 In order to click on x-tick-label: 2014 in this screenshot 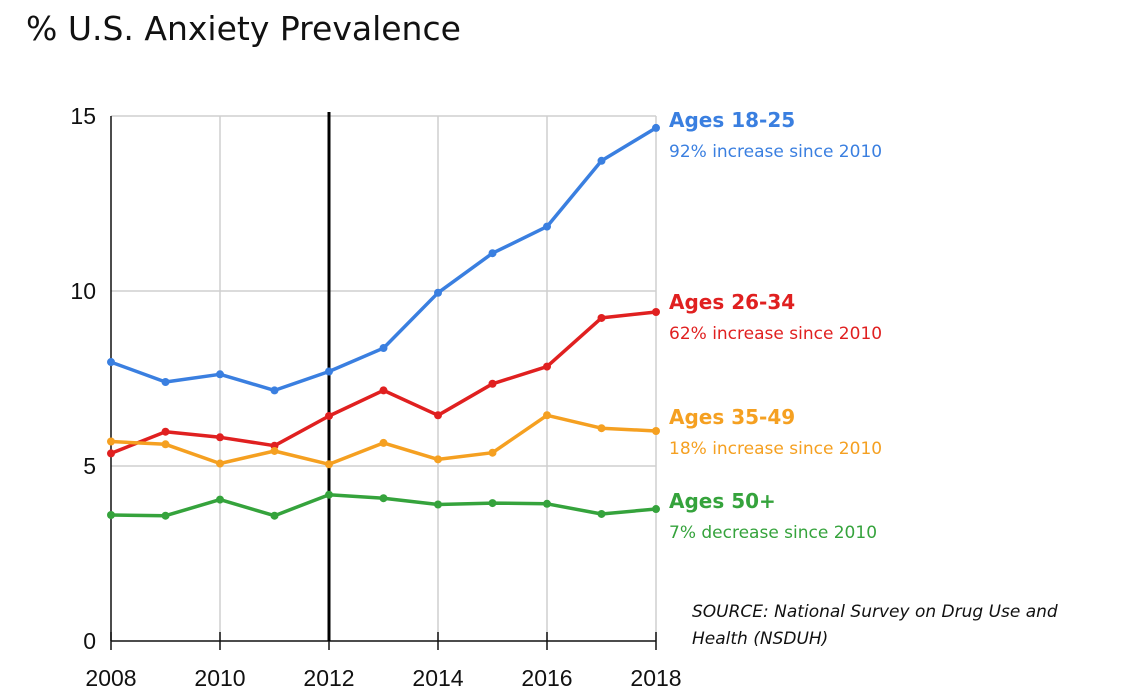, I will do `click(437, 678)`.